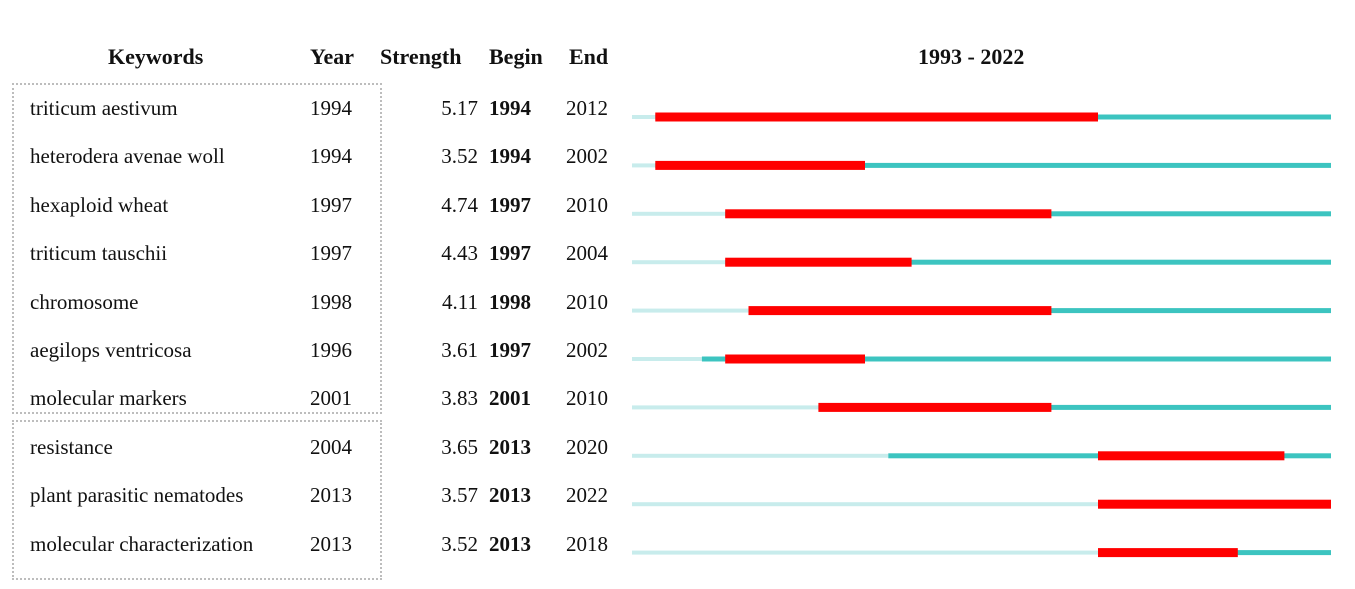 The image size is (1355, 589). I want to click on strength-cell: 4.43, so click(459, 253).